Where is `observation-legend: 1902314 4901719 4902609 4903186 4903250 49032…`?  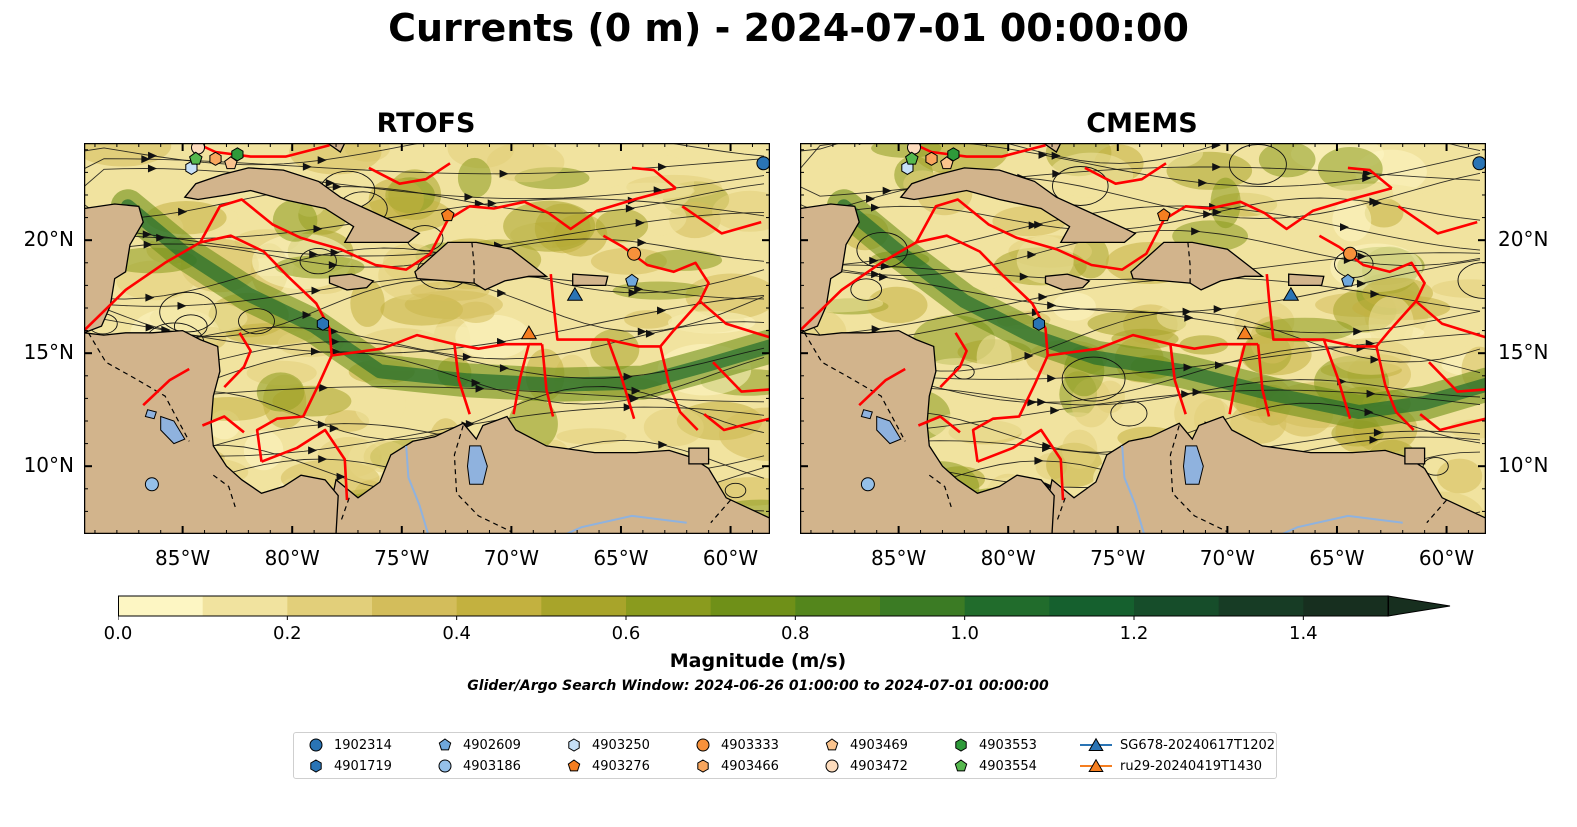 observation-legend: 1902314 4901719 4902609 4903186 4903250 49032… is located at coordinates (785, 755).